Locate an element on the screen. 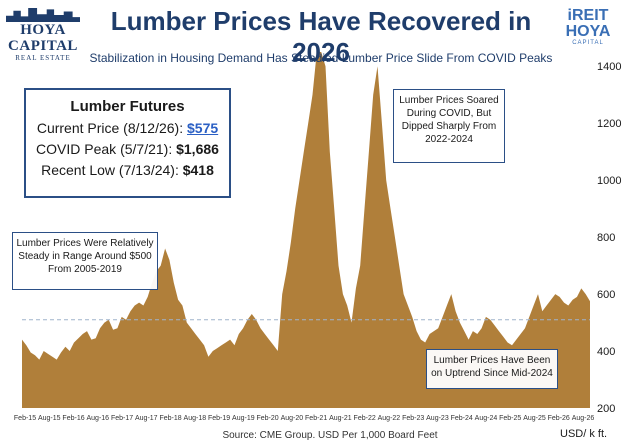  hoya-capital-logo: HOYA CAPITAL REAL ESTATE is located at coordinates (43, 35).